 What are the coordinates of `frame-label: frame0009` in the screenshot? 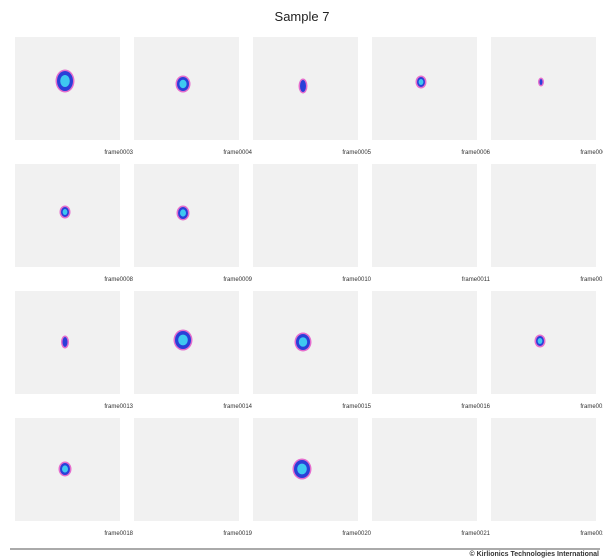 It's located at (237, 280).